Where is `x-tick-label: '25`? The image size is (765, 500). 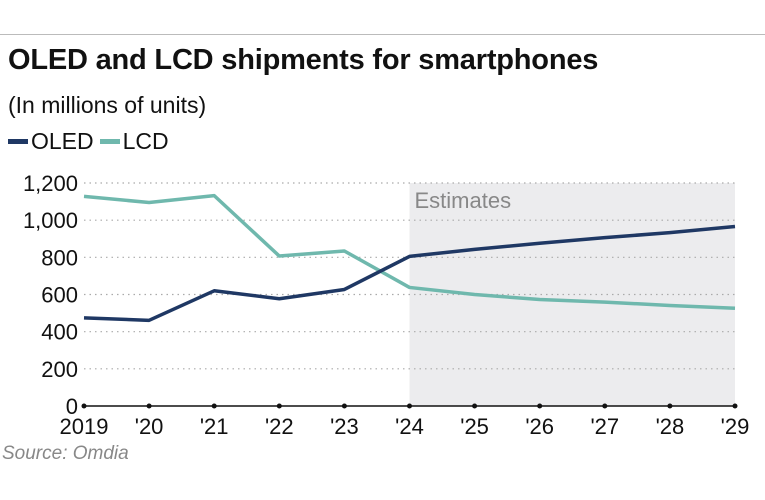 x-tick-label: '25 is located at coordinates (474, 426).